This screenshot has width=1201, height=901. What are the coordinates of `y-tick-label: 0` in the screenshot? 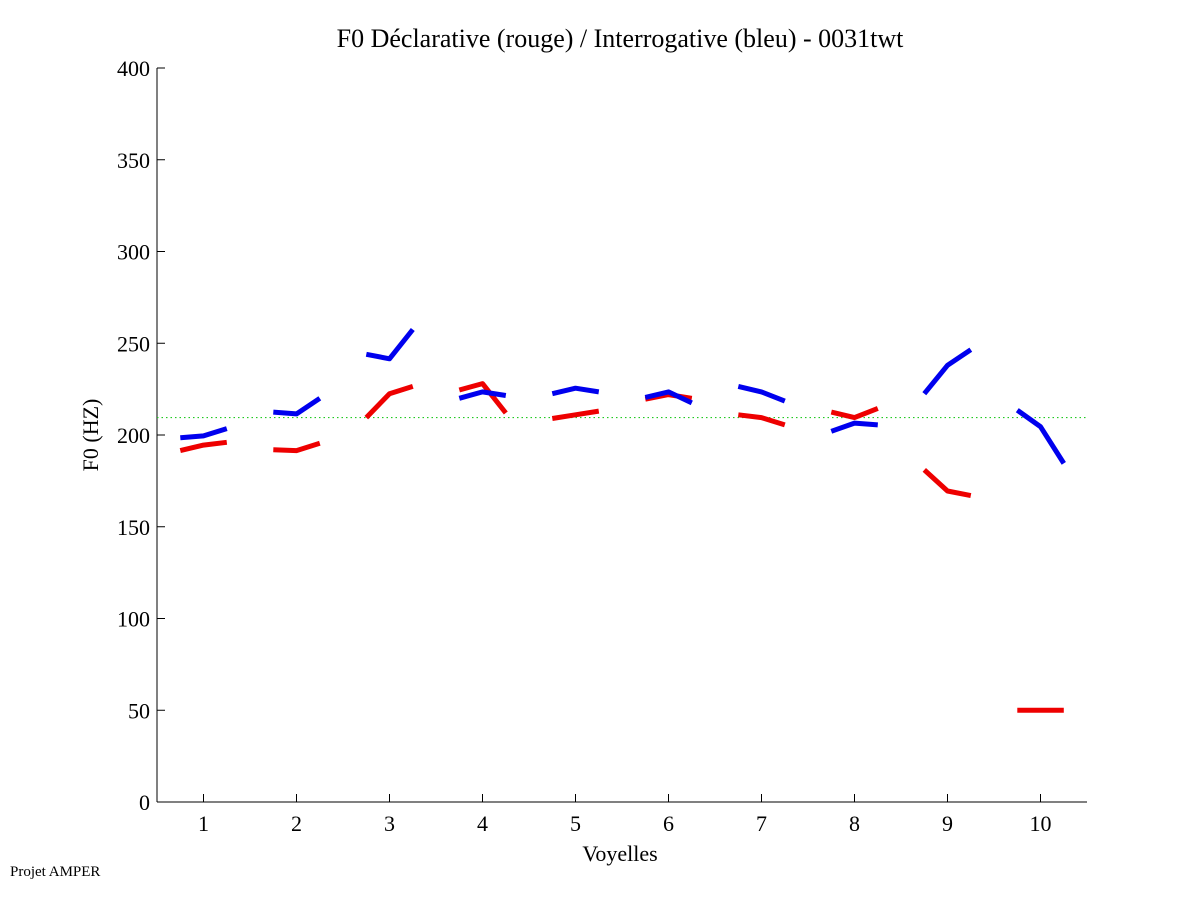 It's located at (144, 802).